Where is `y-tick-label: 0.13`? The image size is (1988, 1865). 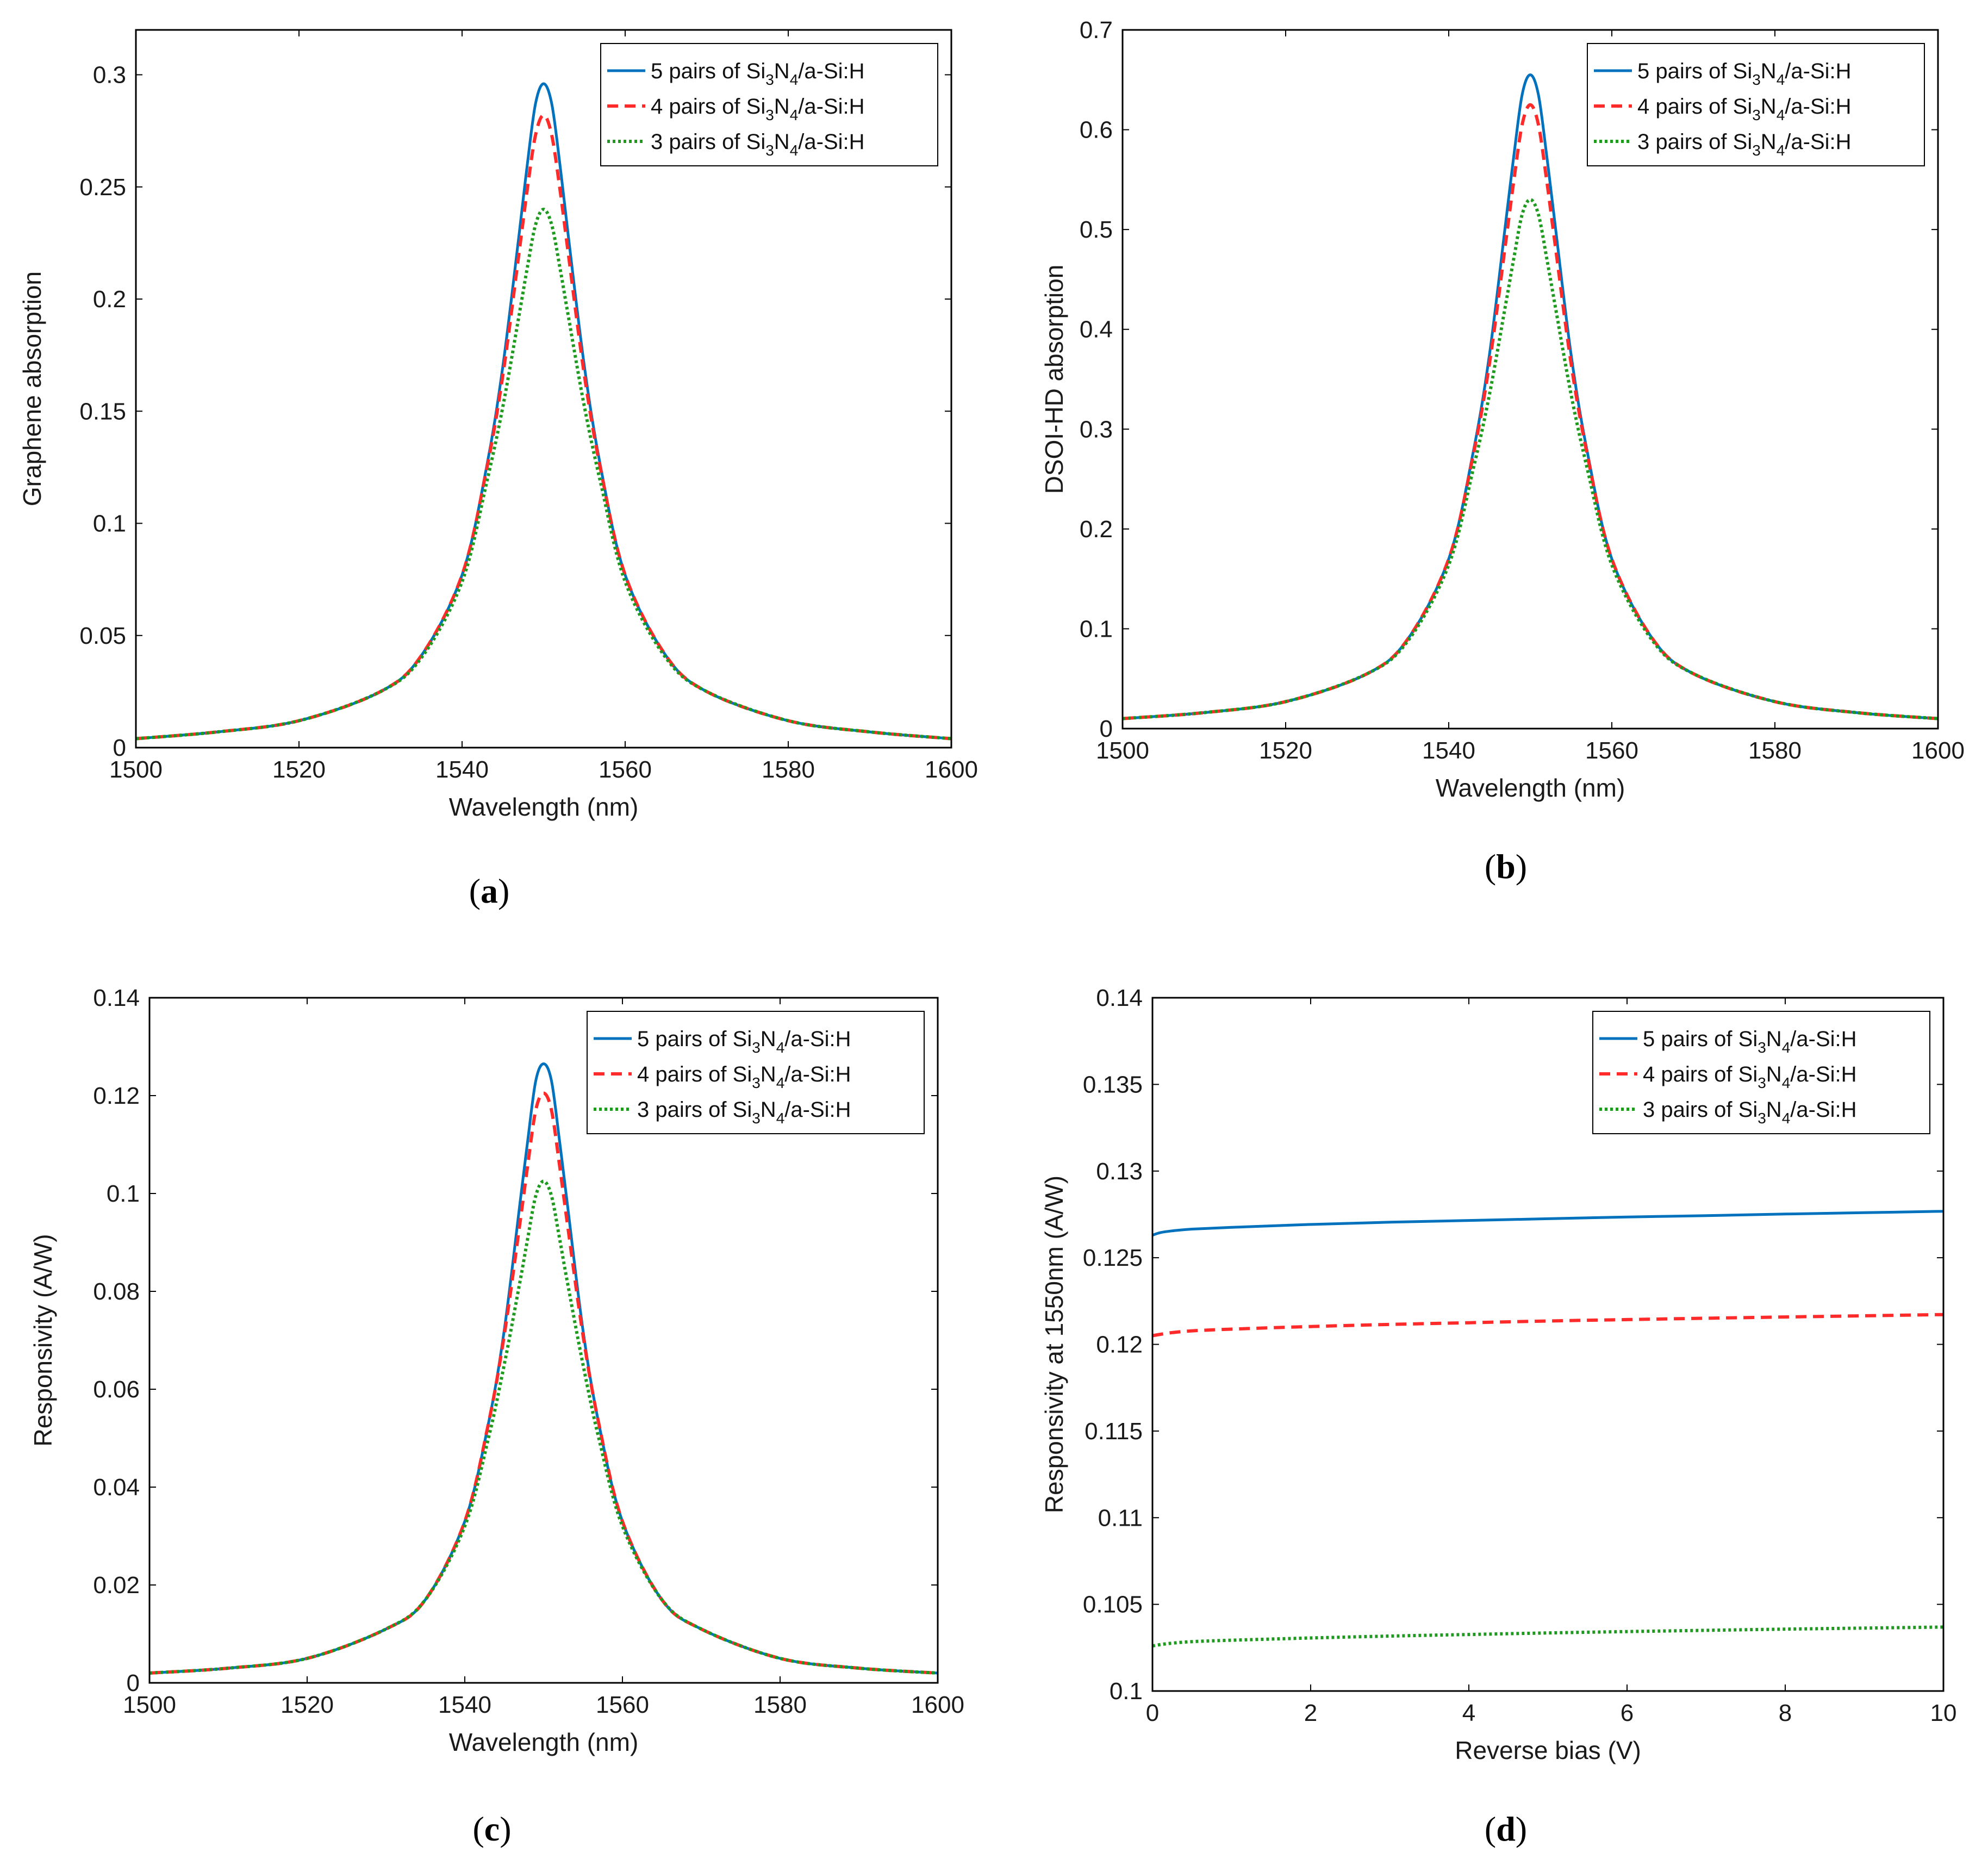 y-tick-label: 0.13 is located at coordinates (1119, 1171).